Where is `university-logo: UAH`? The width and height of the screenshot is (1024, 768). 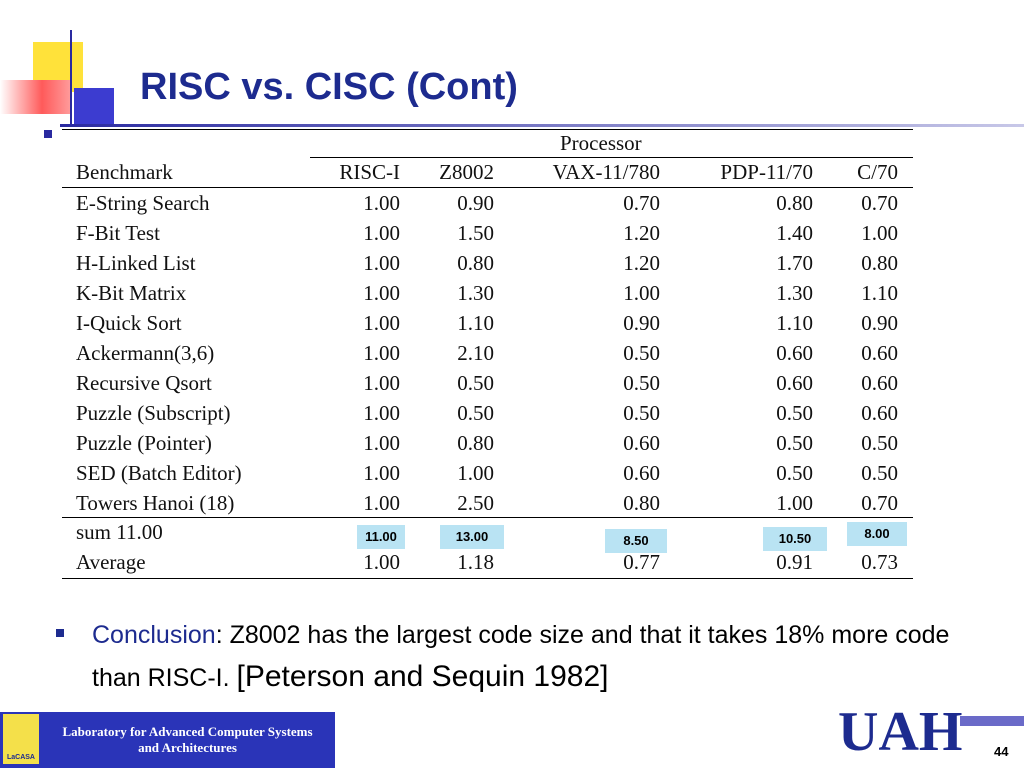 university-logo: UAH is located at coordinates (900, 732).